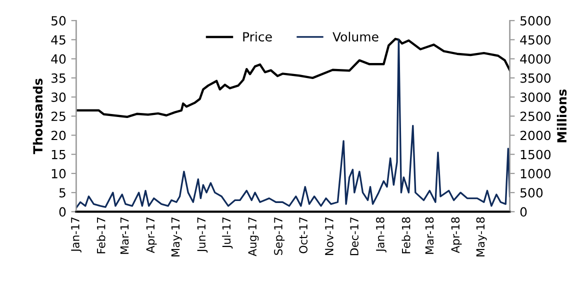  What do you see at coordinates (535, 117) in the screenshot?
I see `y2-tick-label: 2500` at bounding box center [535, 117].